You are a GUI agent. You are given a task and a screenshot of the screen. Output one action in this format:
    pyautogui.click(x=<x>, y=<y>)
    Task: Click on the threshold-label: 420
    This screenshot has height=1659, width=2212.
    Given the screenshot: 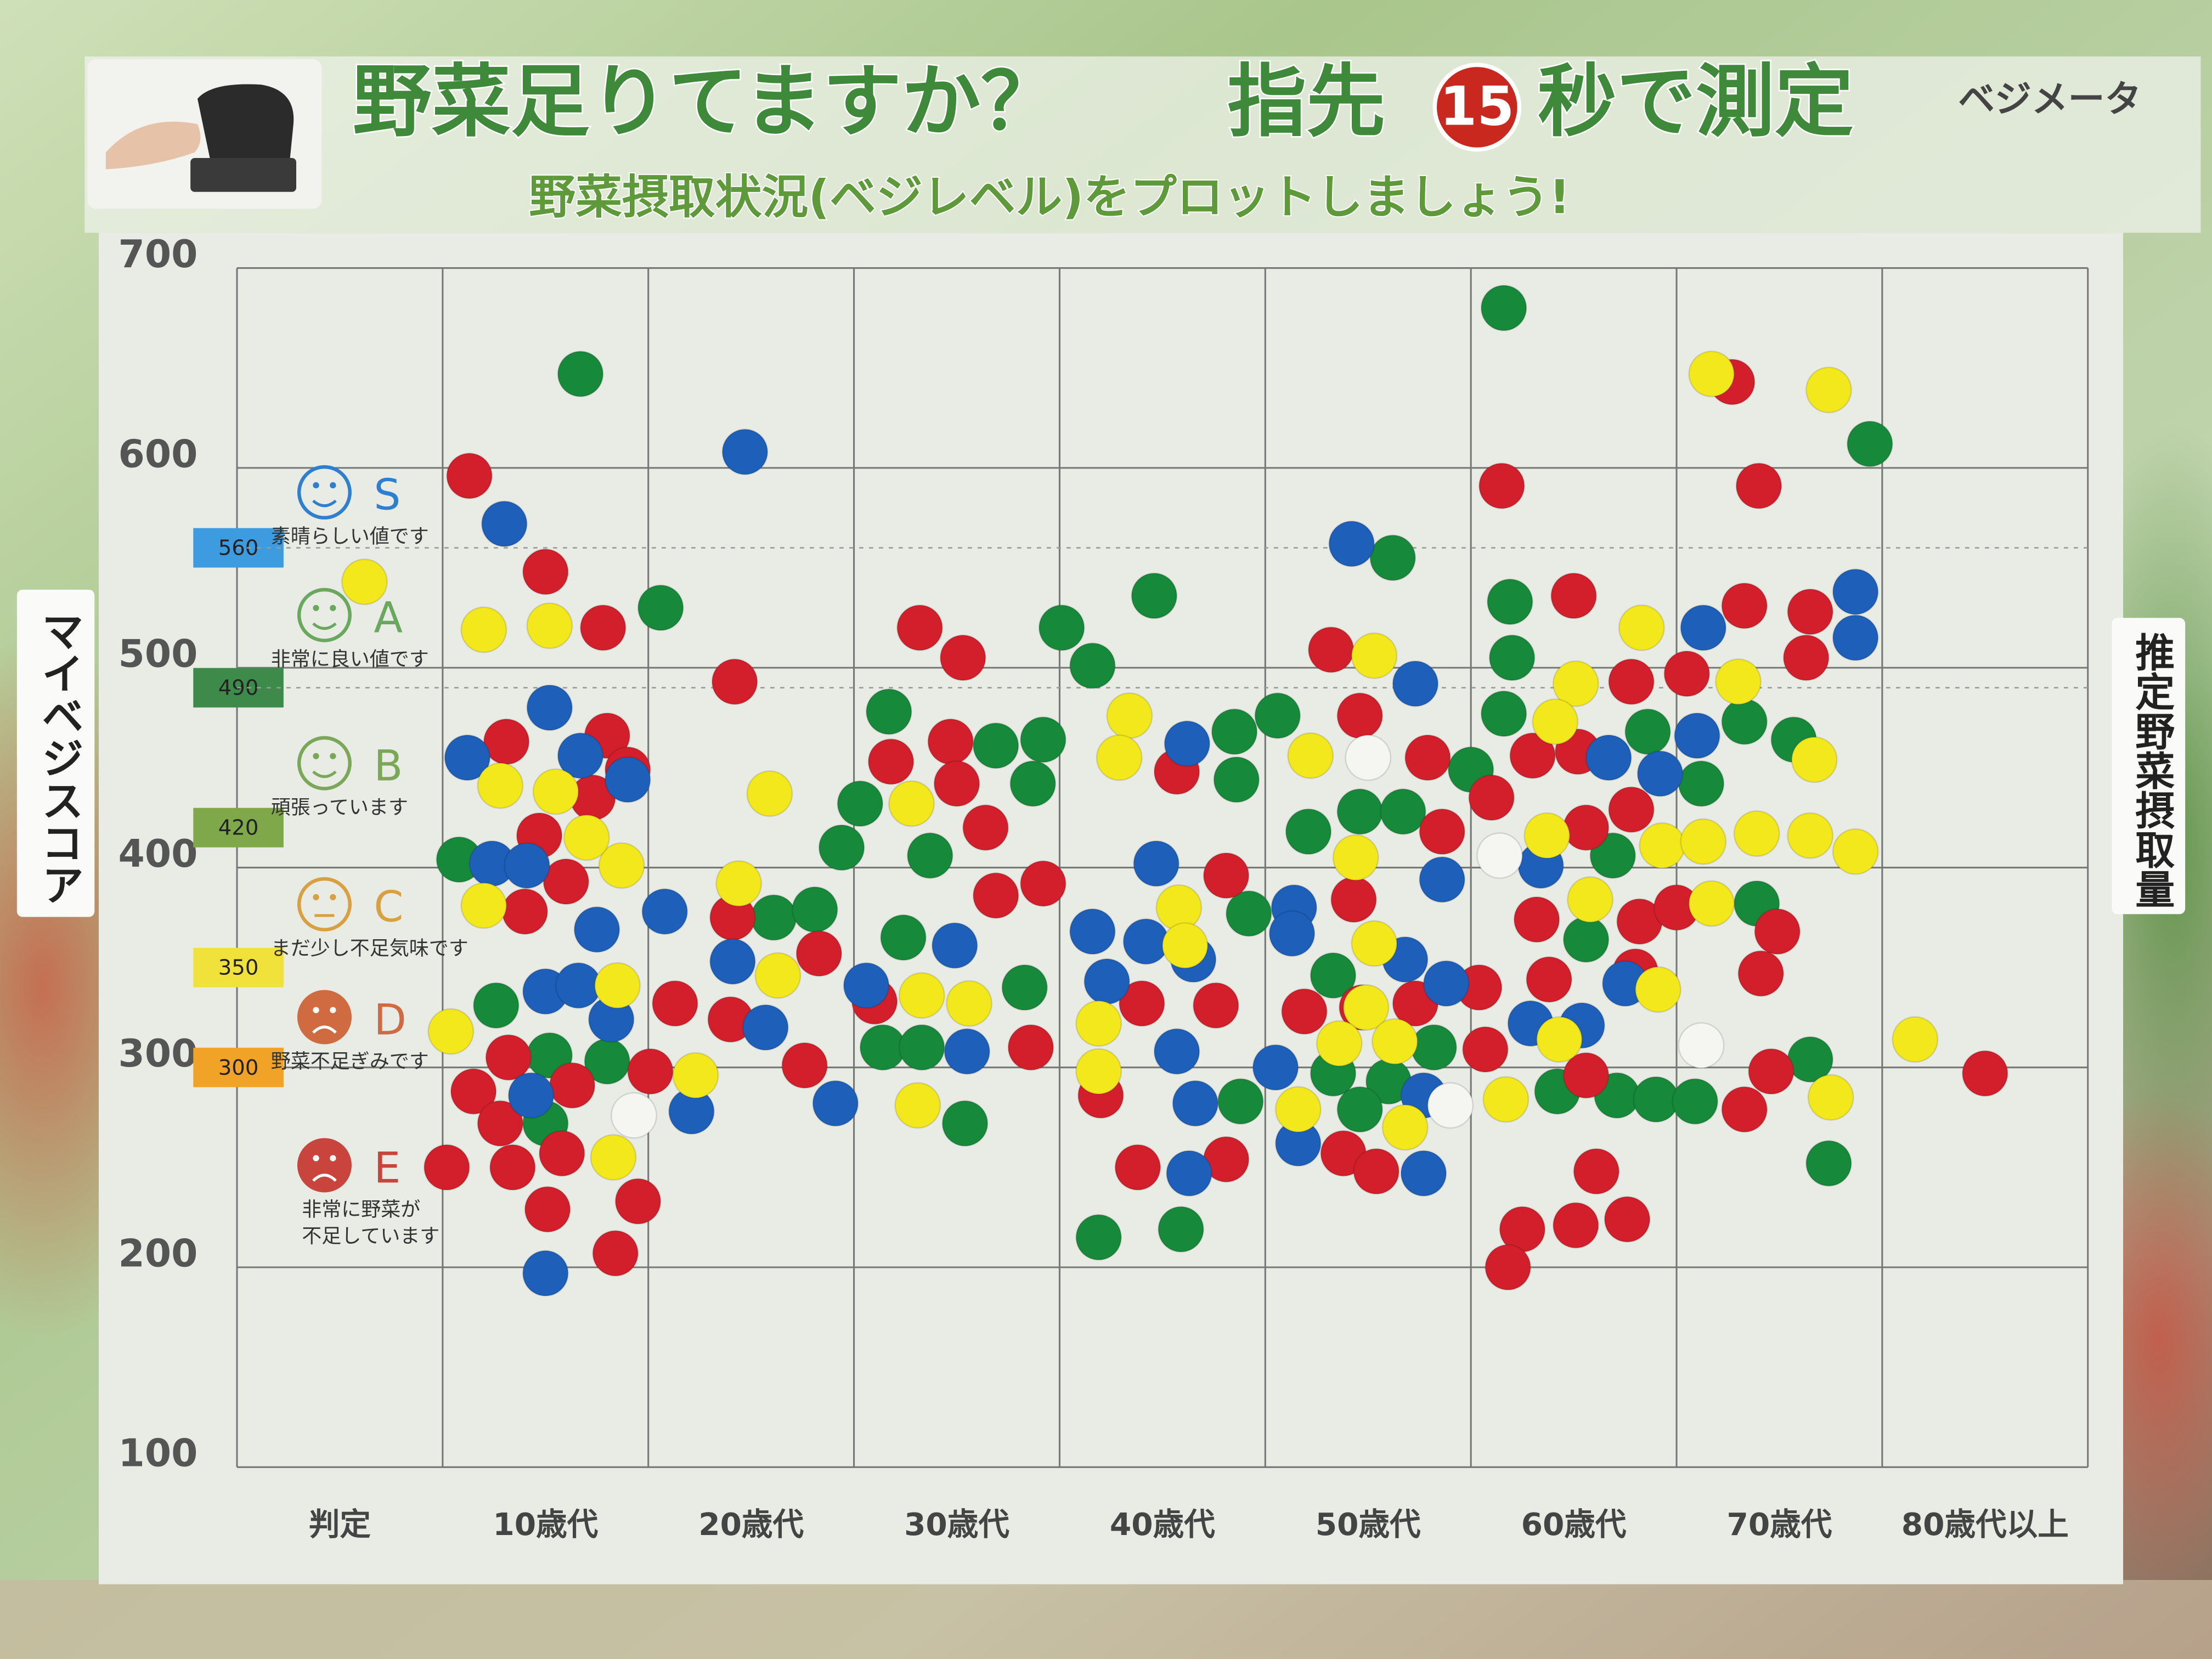 What is the action you would take?
    pyautogui.click(x=238, y=828)
    